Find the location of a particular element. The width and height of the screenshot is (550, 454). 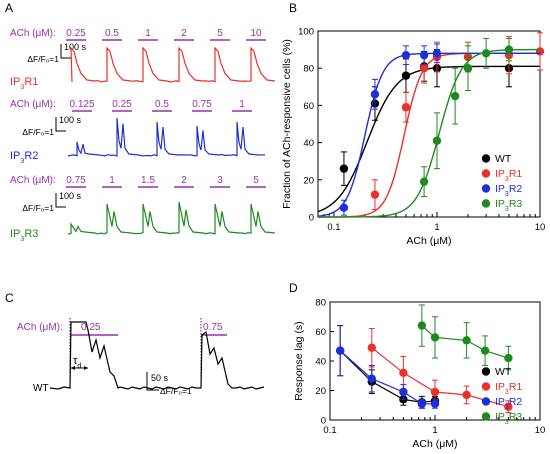

panel-d-letter: D is located at coordinates (293, 288).